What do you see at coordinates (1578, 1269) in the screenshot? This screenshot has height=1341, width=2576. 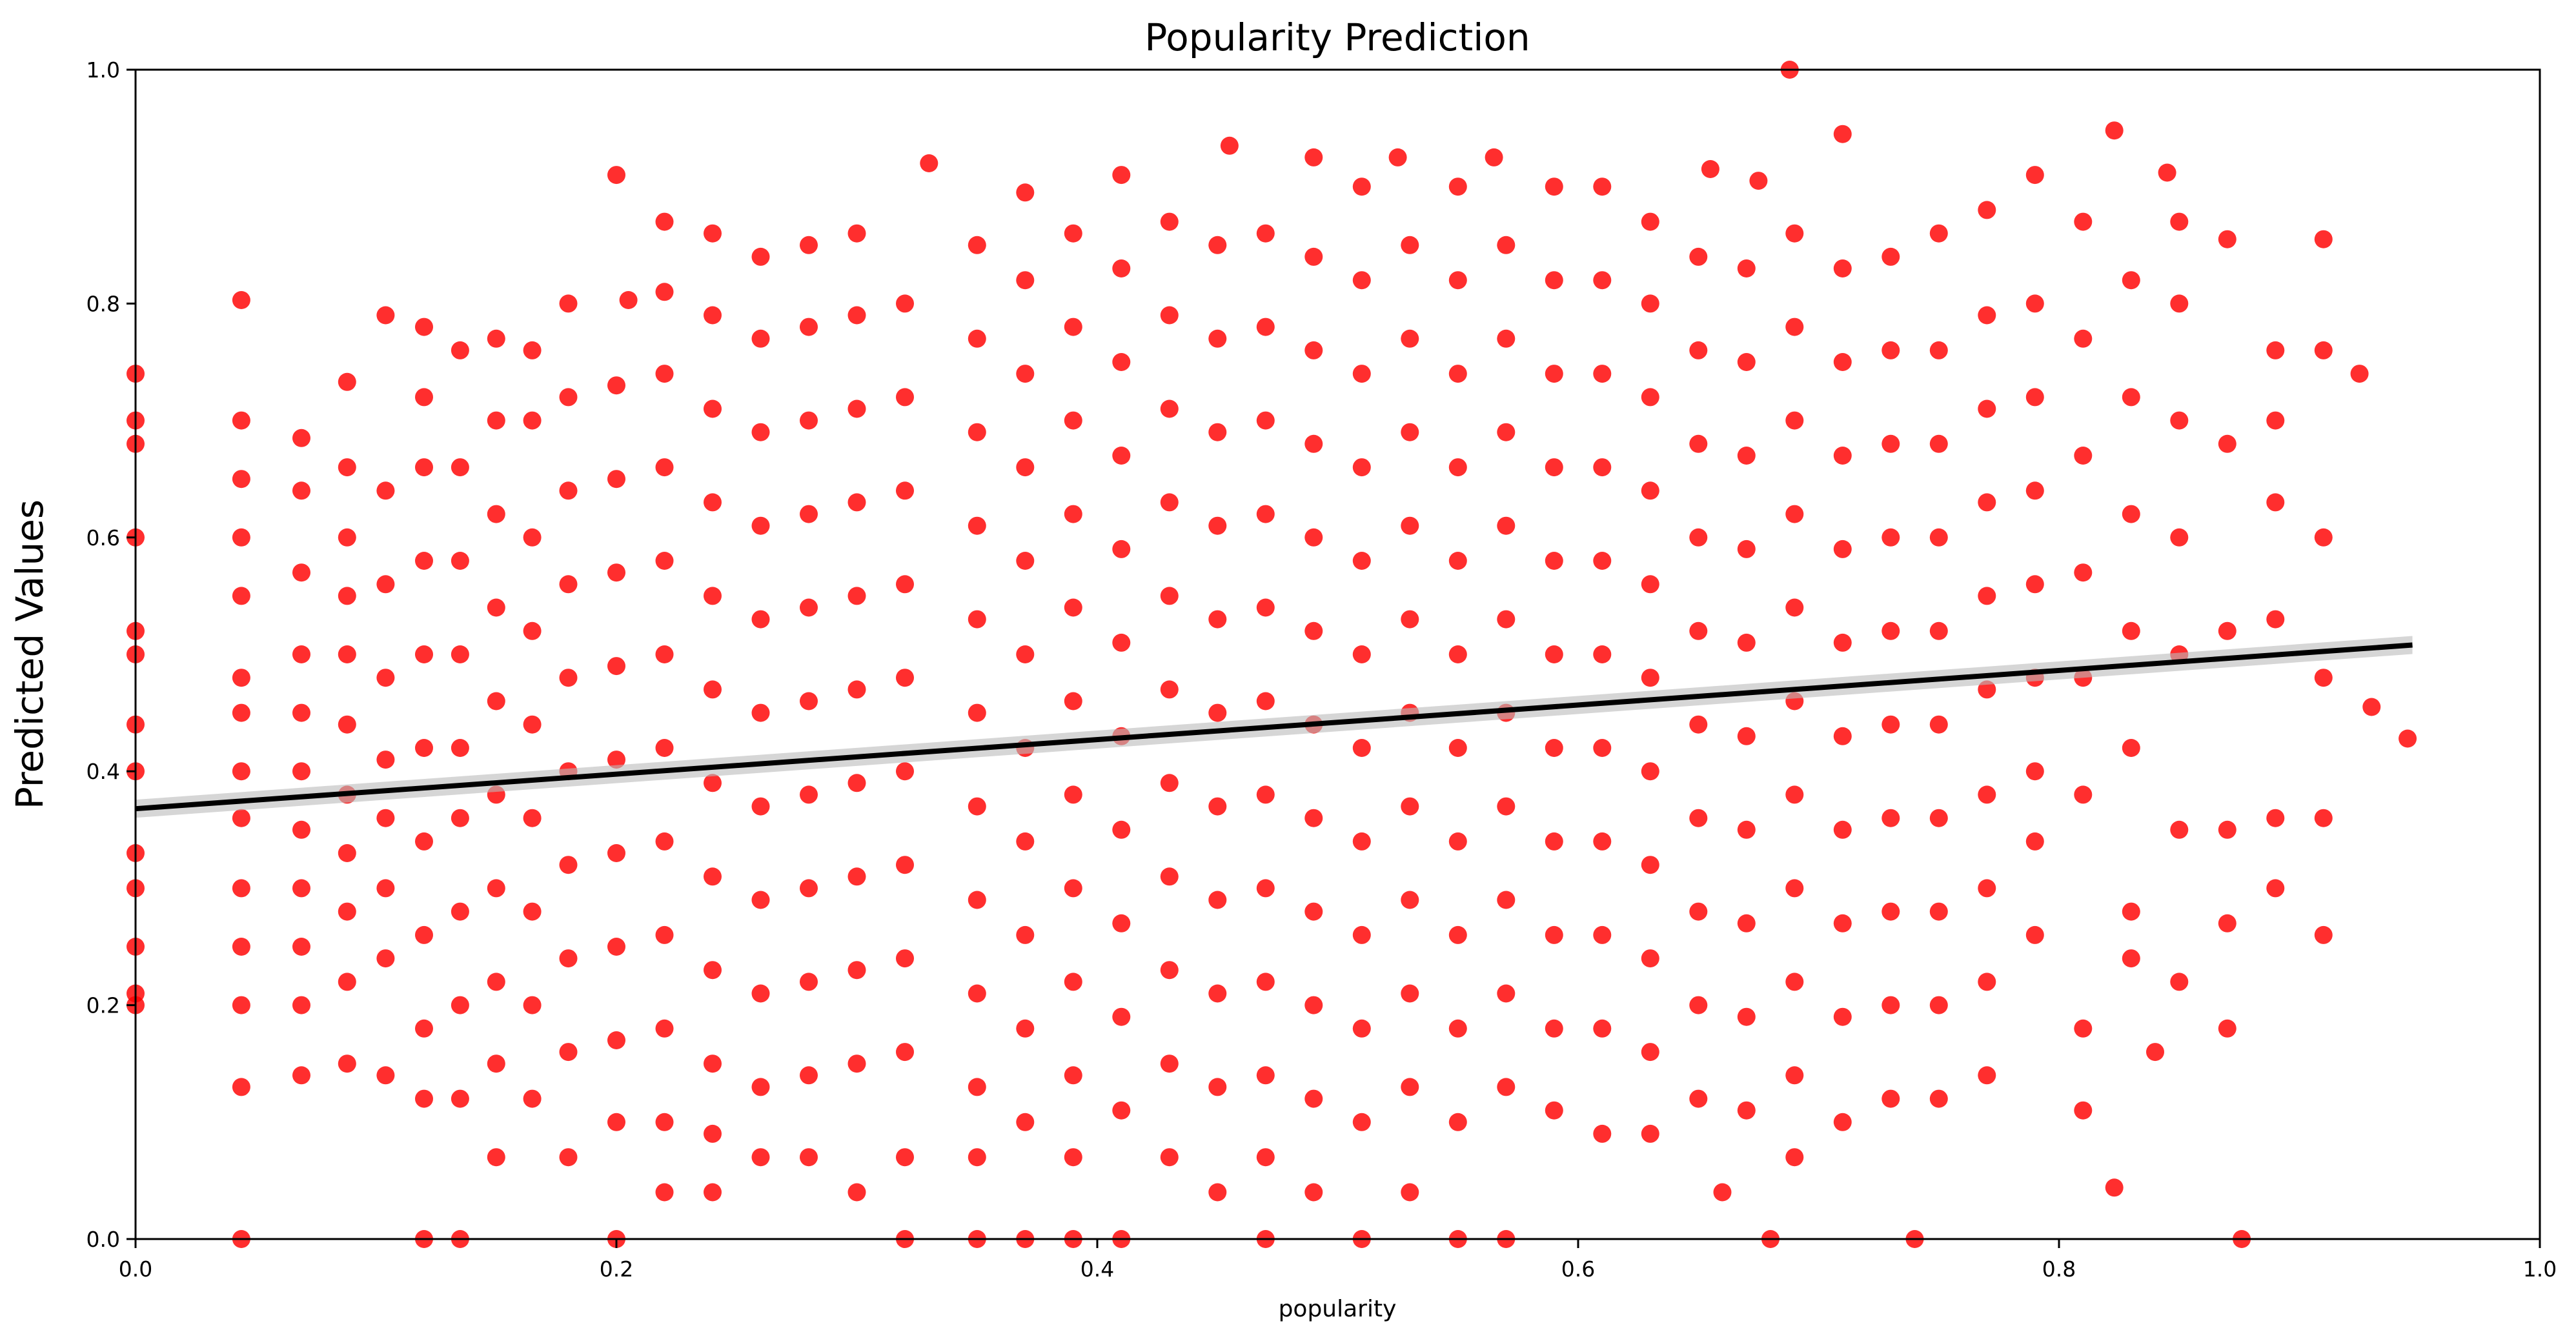 I see `x-tick-label: 0.6` at bounding box center [1578, 1269].